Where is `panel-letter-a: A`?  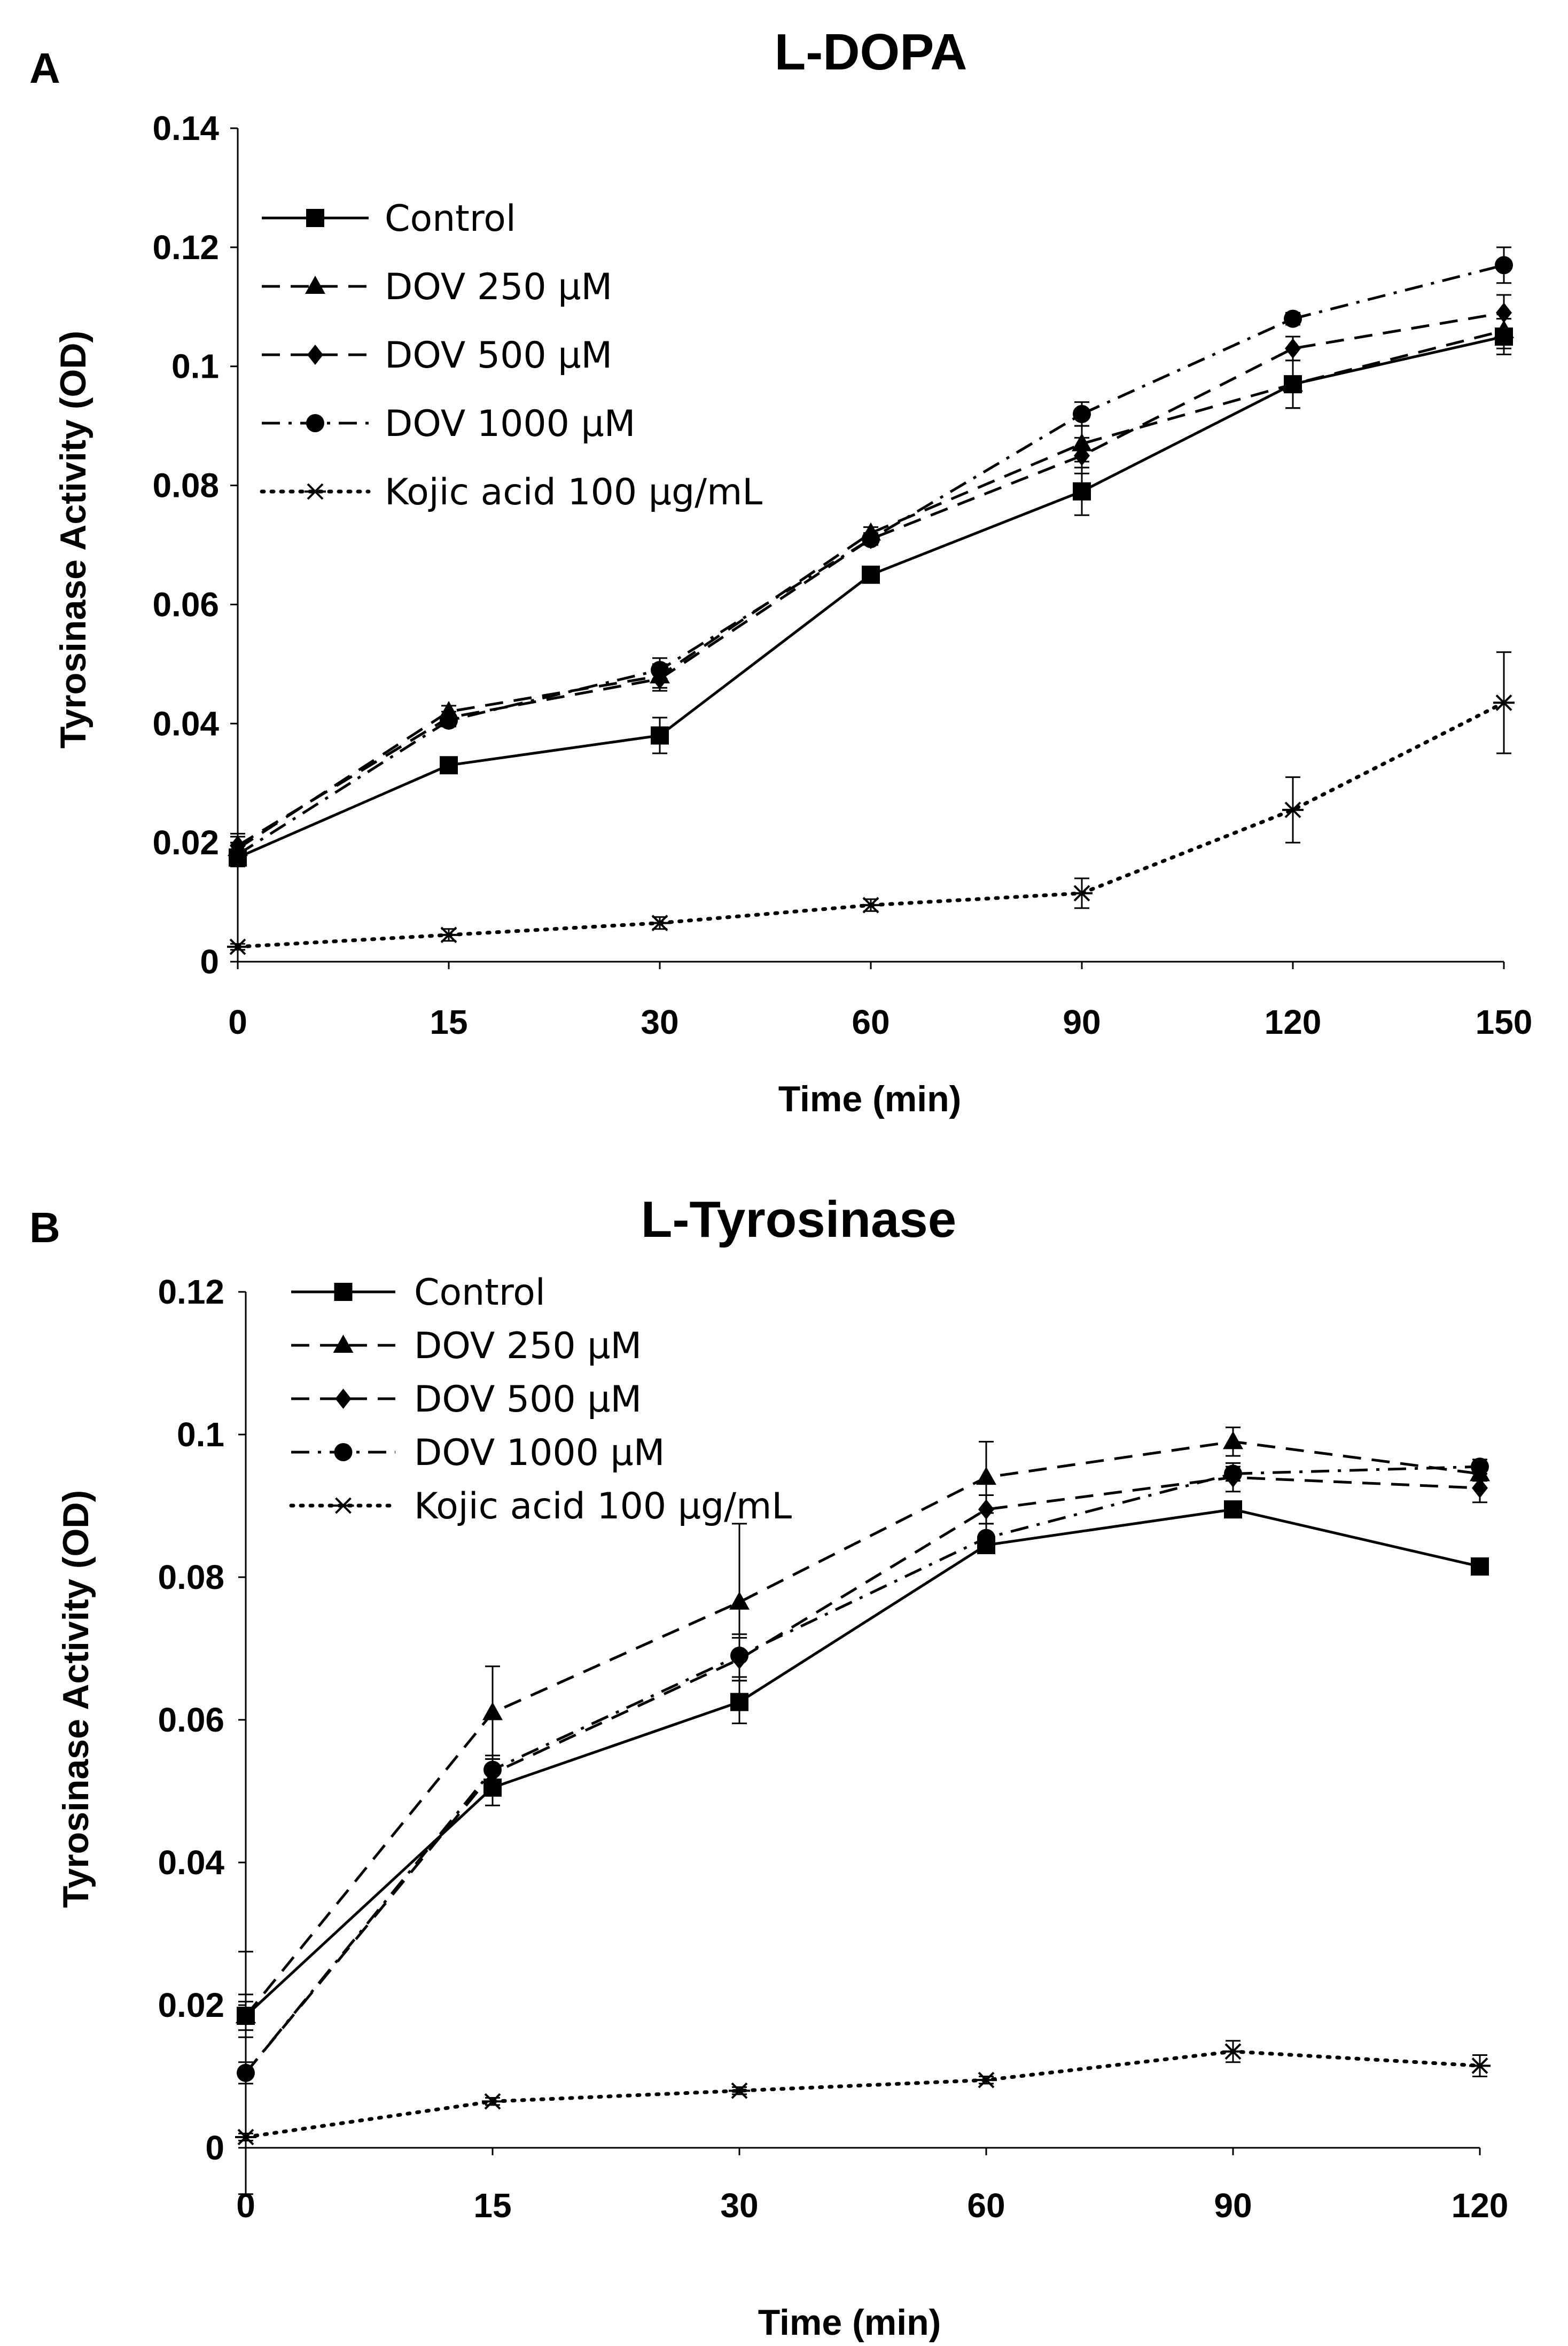
panel-letter-a: A is located at coordinates (44, 68).